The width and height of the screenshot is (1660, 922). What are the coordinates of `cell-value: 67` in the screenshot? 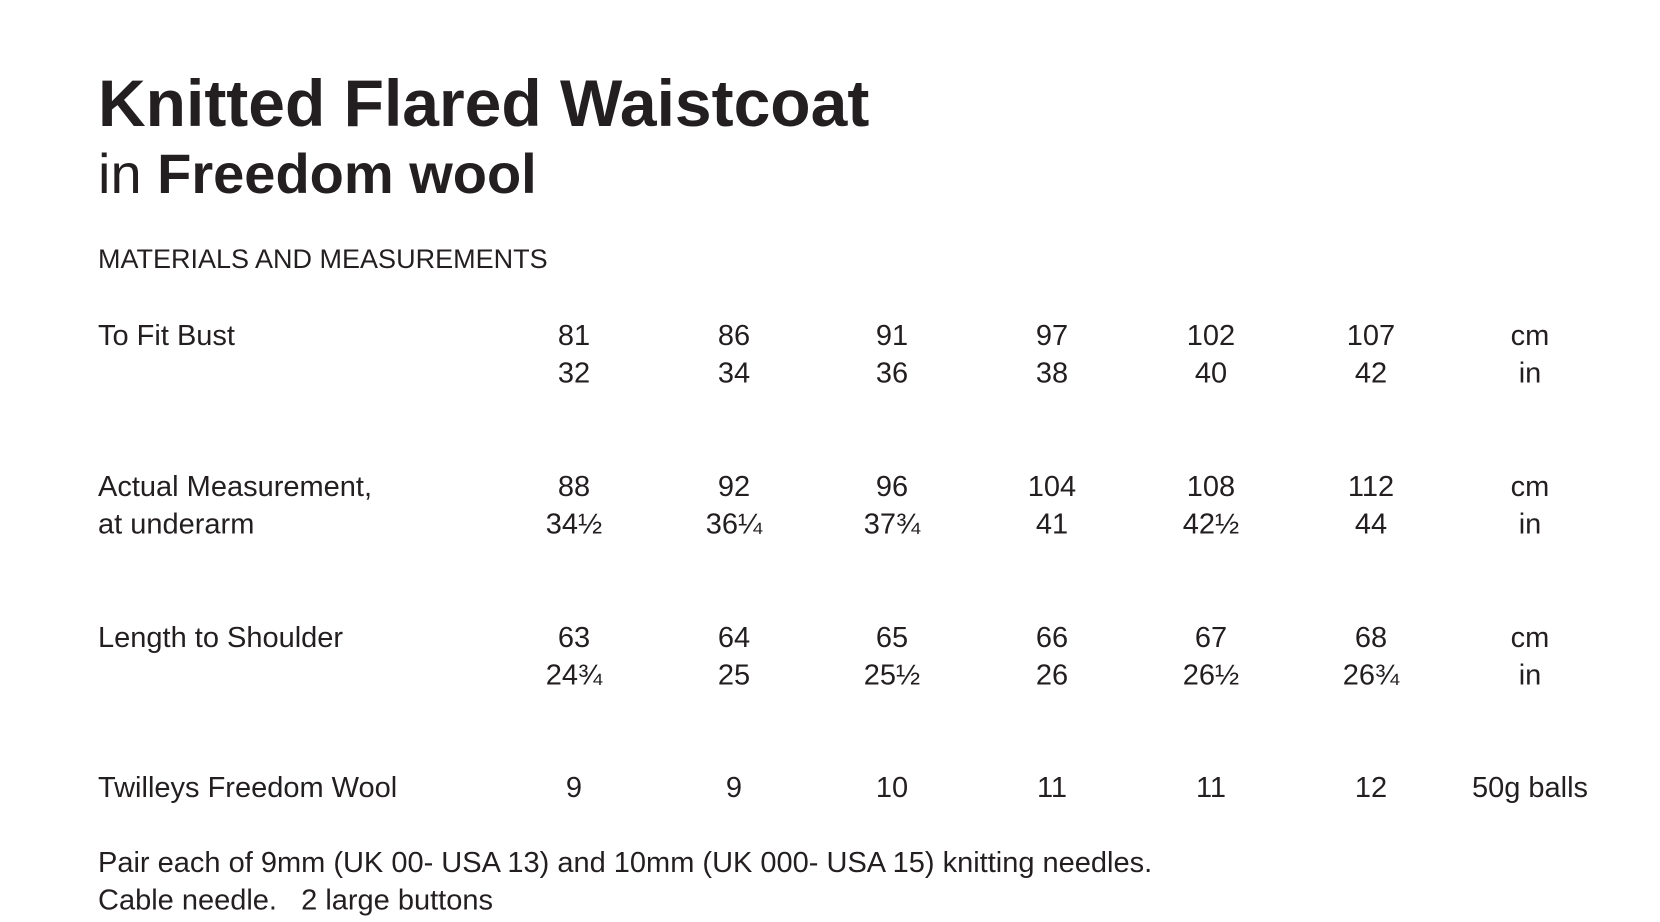 It's located at (1211, 638).